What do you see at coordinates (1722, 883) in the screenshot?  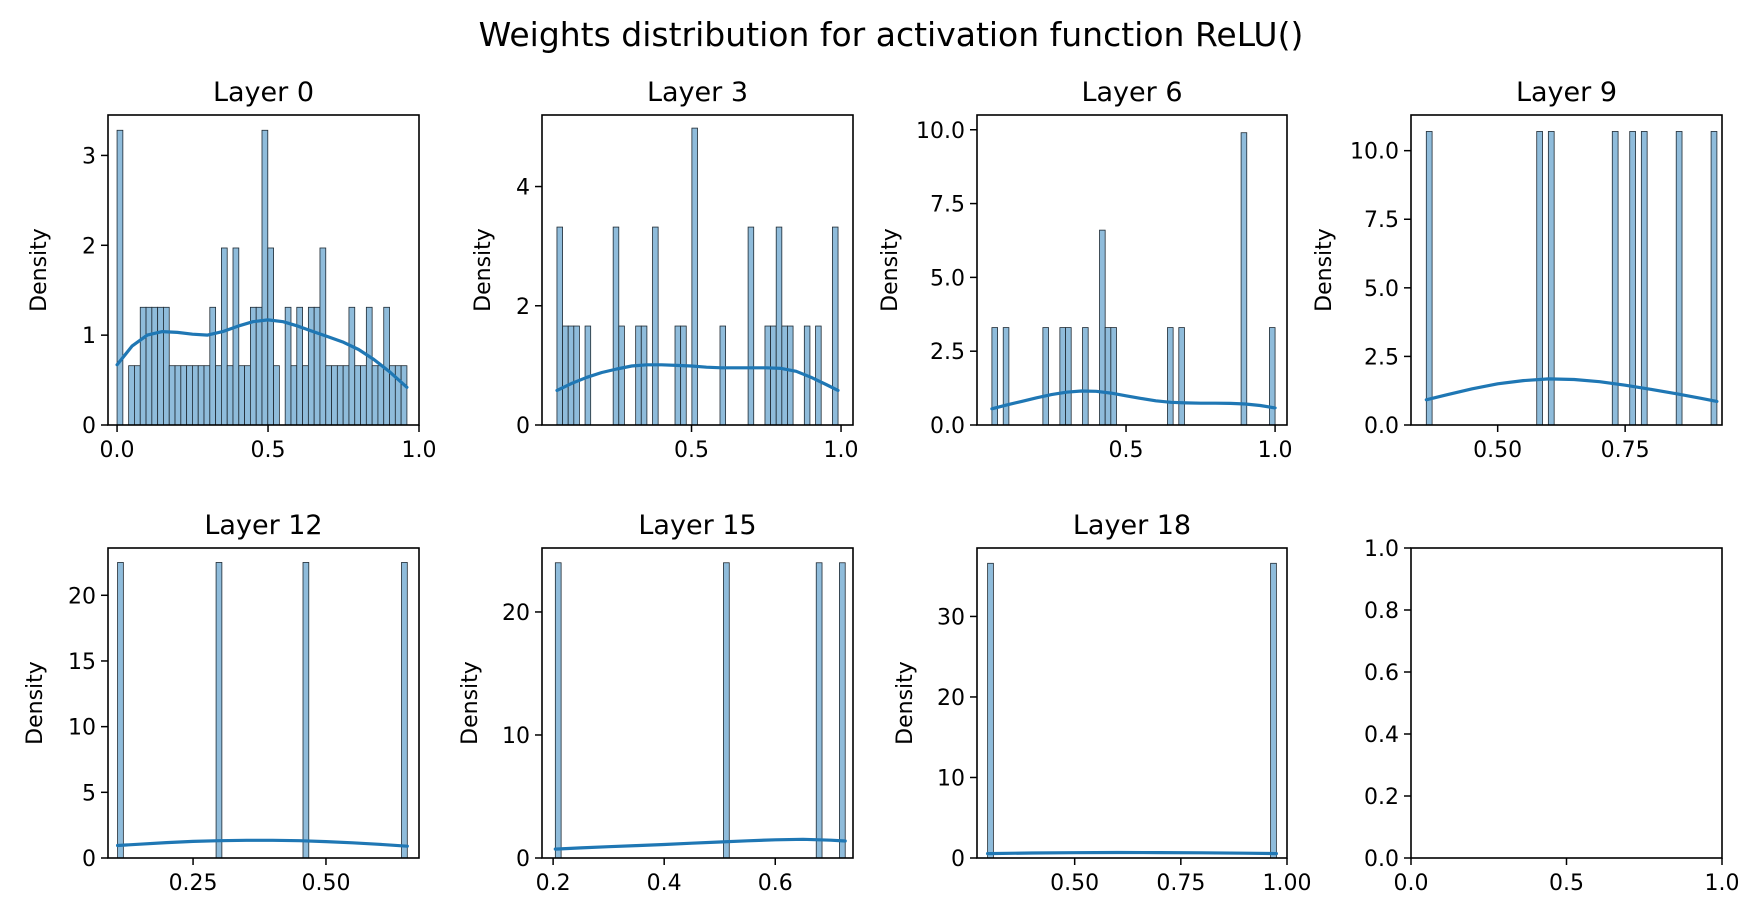 I see `x-tick-label: 1.0` at bounding box center [1722, 883].